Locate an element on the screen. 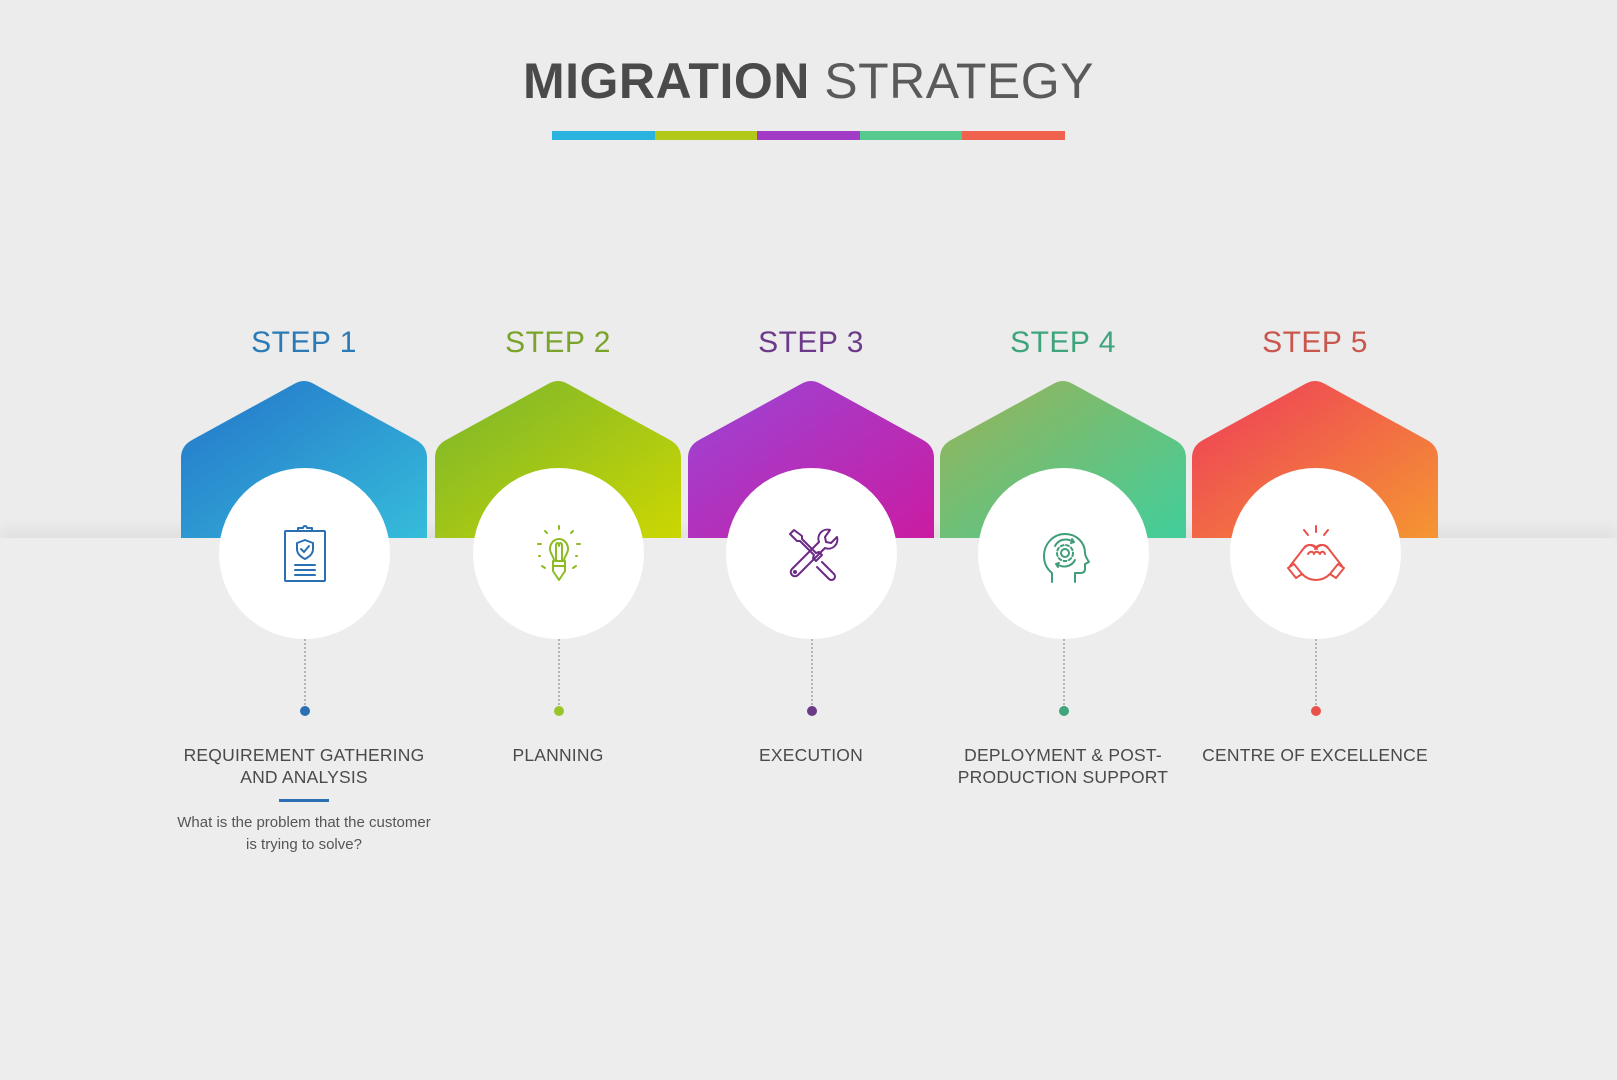 This screenshot has height=1080, width=1617. step-label: STEP 4 is located at coordinates (1063, 342).